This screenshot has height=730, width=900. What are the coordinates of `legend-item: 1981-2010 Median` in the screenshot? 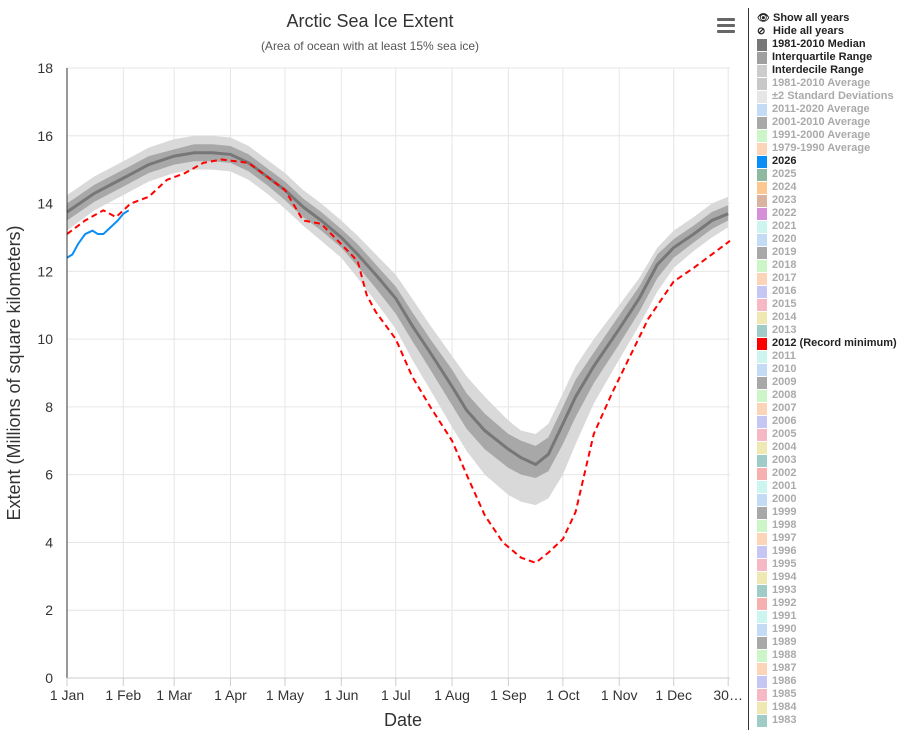 It's located at (827, 44).